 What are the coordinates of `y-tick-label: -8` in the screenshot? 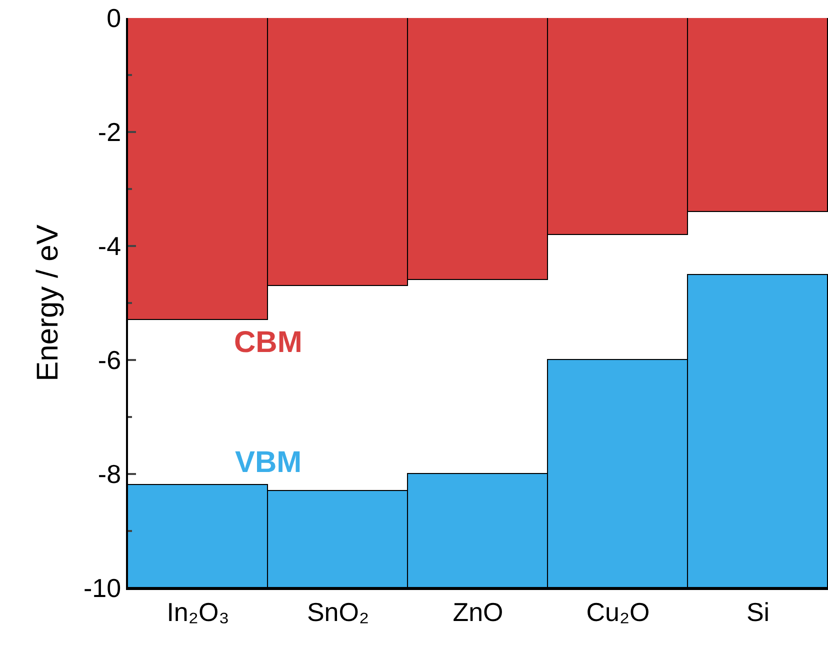 It's located at (110, 474).